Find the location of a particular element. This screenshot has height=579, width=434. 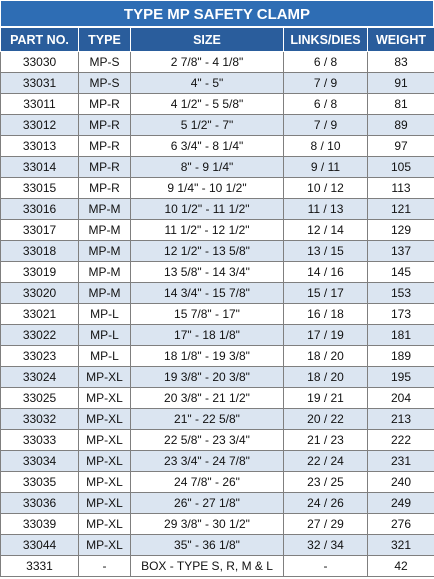

table-cell: BOX - TYPE S, R, M & L is located at coordinates (207, 566).